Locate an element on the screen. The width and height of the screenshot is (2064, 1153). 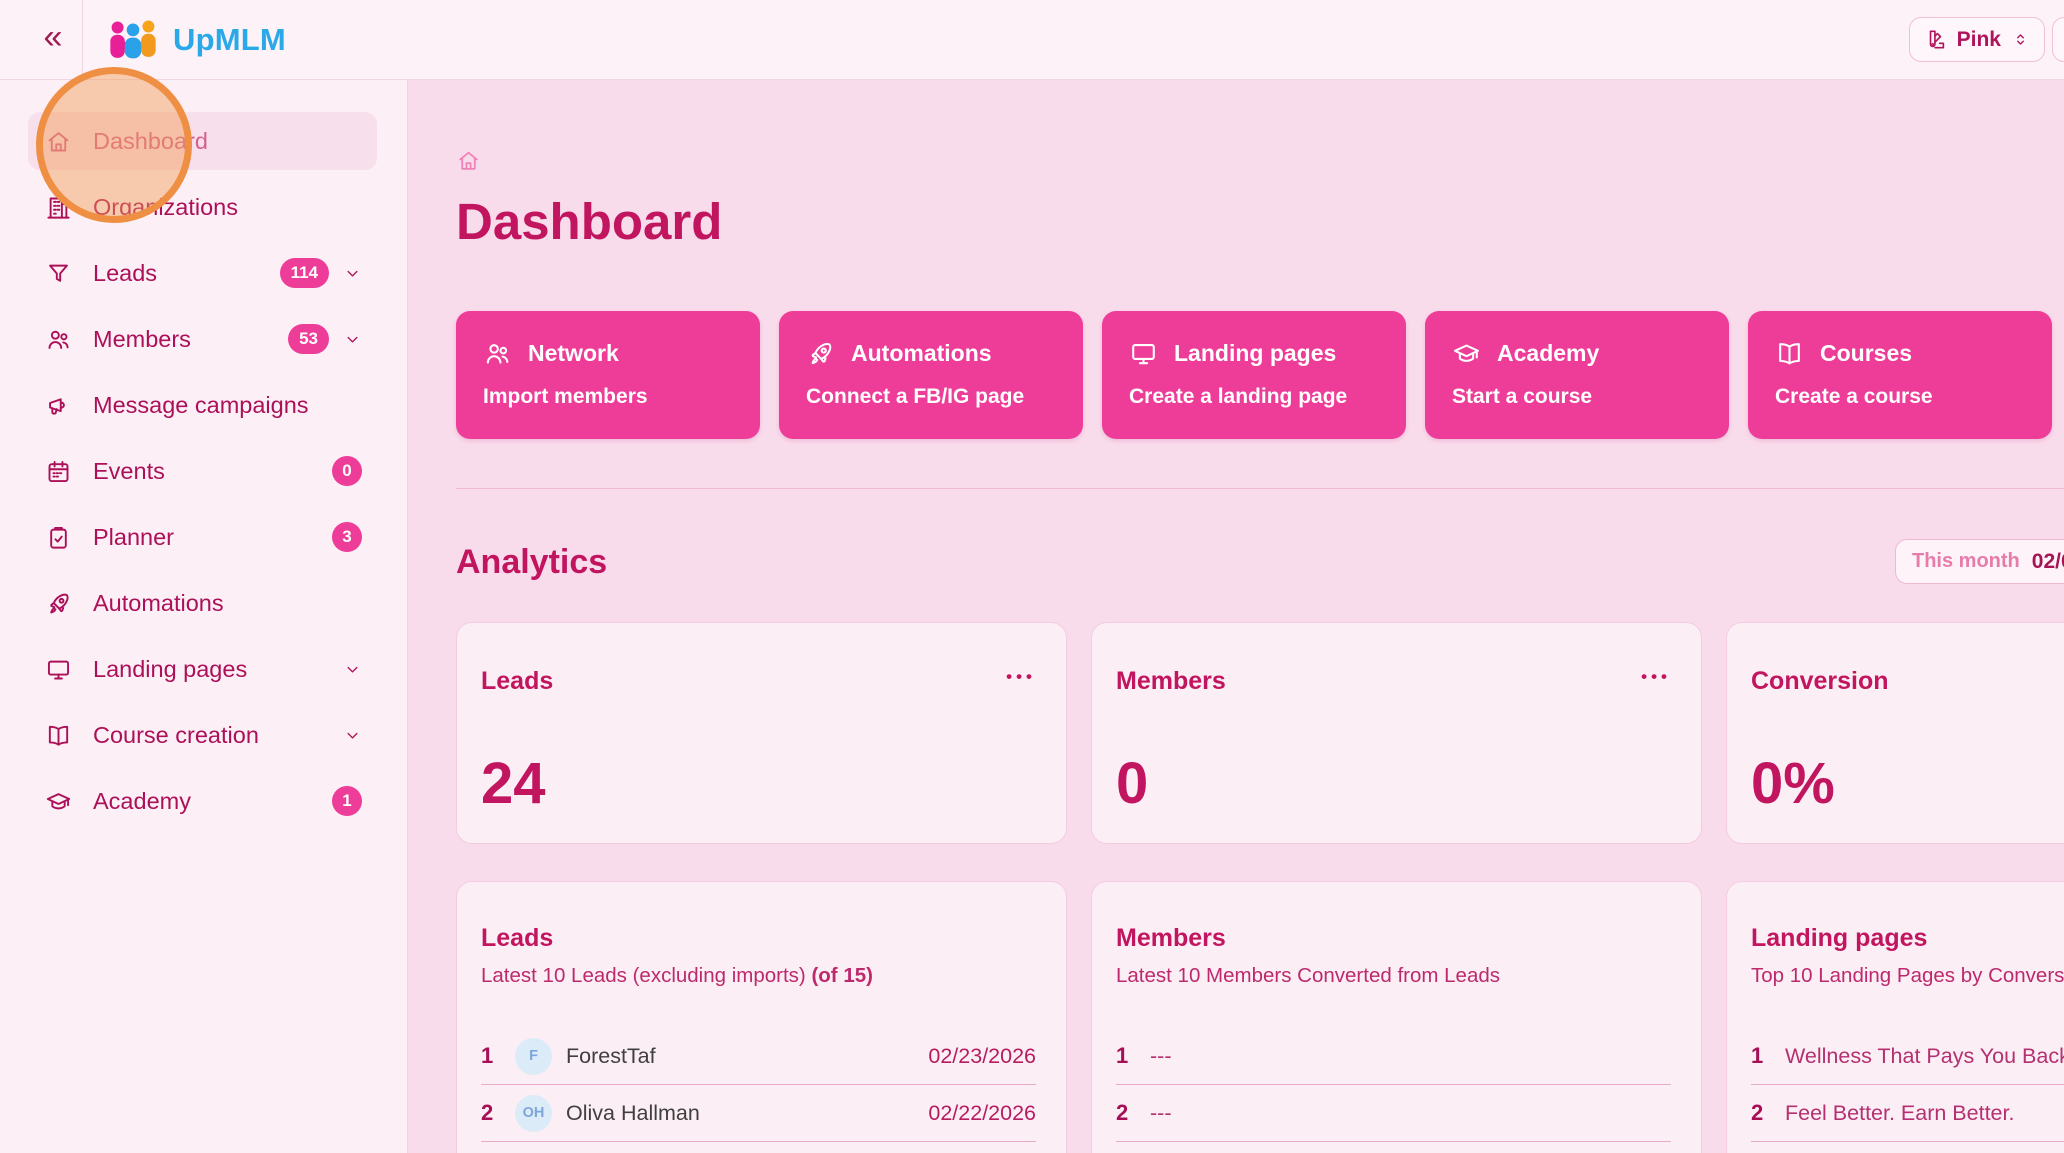
count-badge: 53 is located at coordinates (308, 339).